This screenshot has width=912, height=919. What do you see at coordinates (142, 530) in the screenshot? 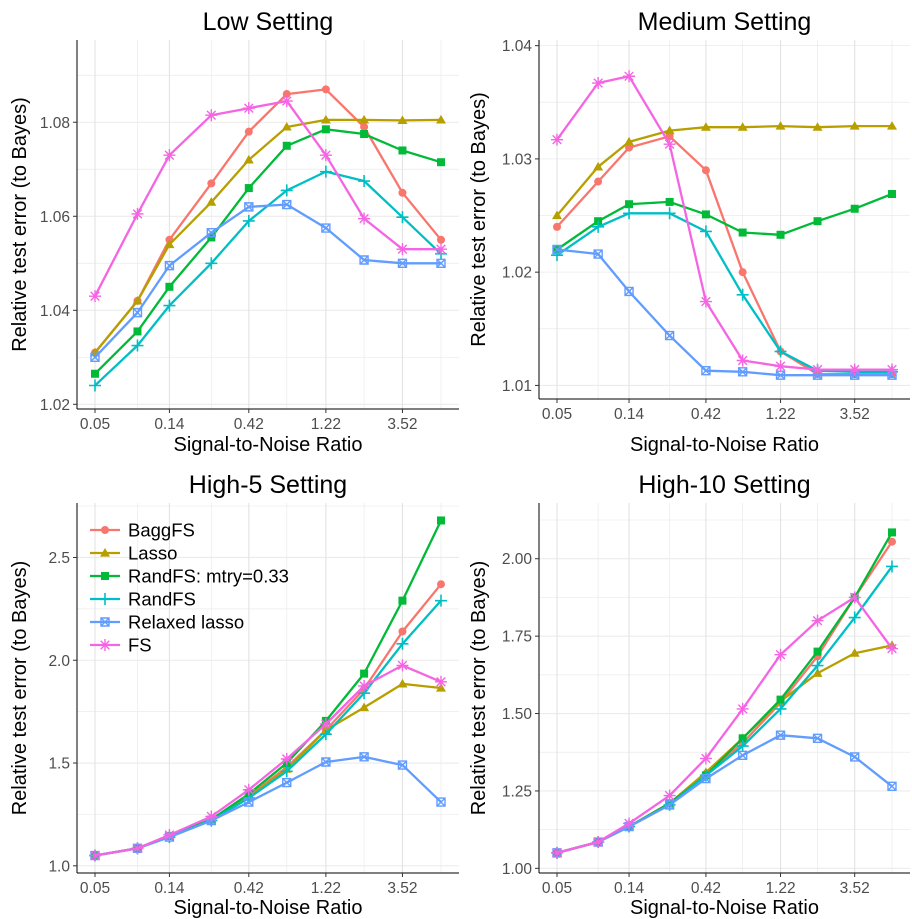
I see `legend-entry: BaggFS` at bounding box center [142, 530].